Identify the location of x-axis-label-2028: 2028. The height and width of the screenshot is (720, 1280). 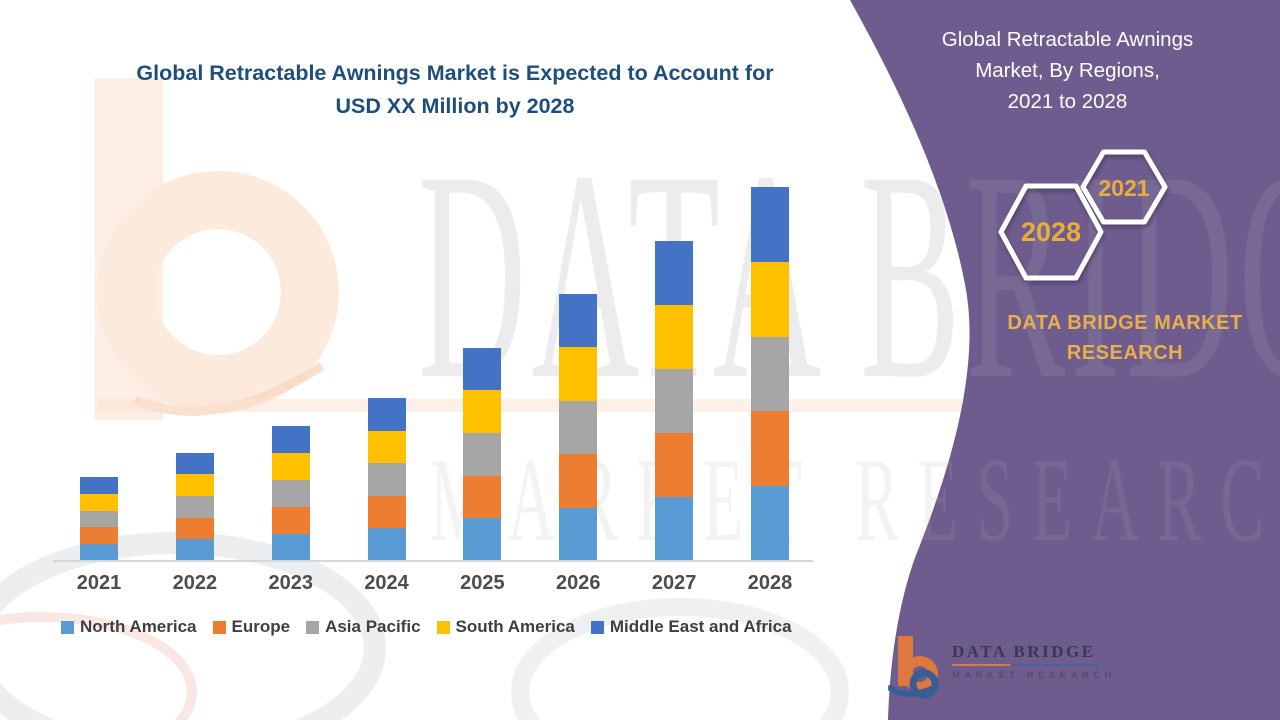
(770, 583).